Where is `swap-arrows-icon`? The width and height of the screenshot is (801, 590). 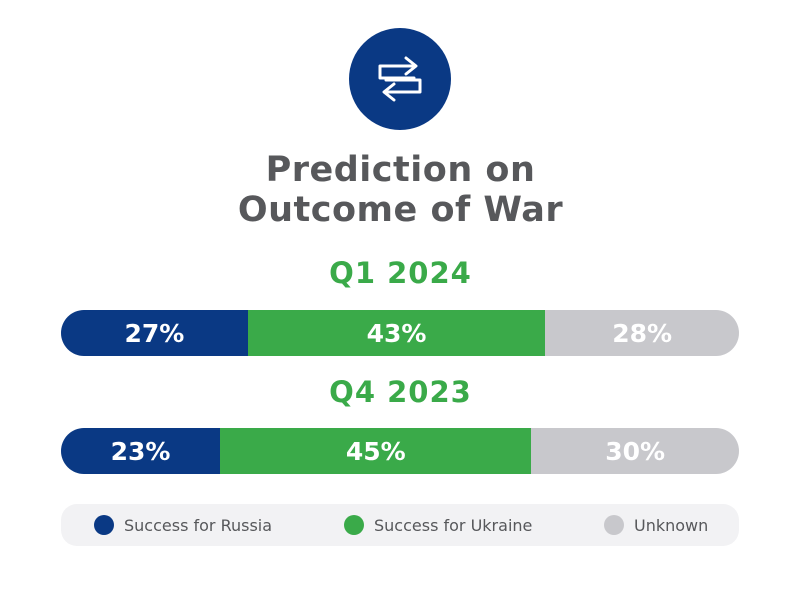 swap-arrows-icon is located at coordinates (400, 79).